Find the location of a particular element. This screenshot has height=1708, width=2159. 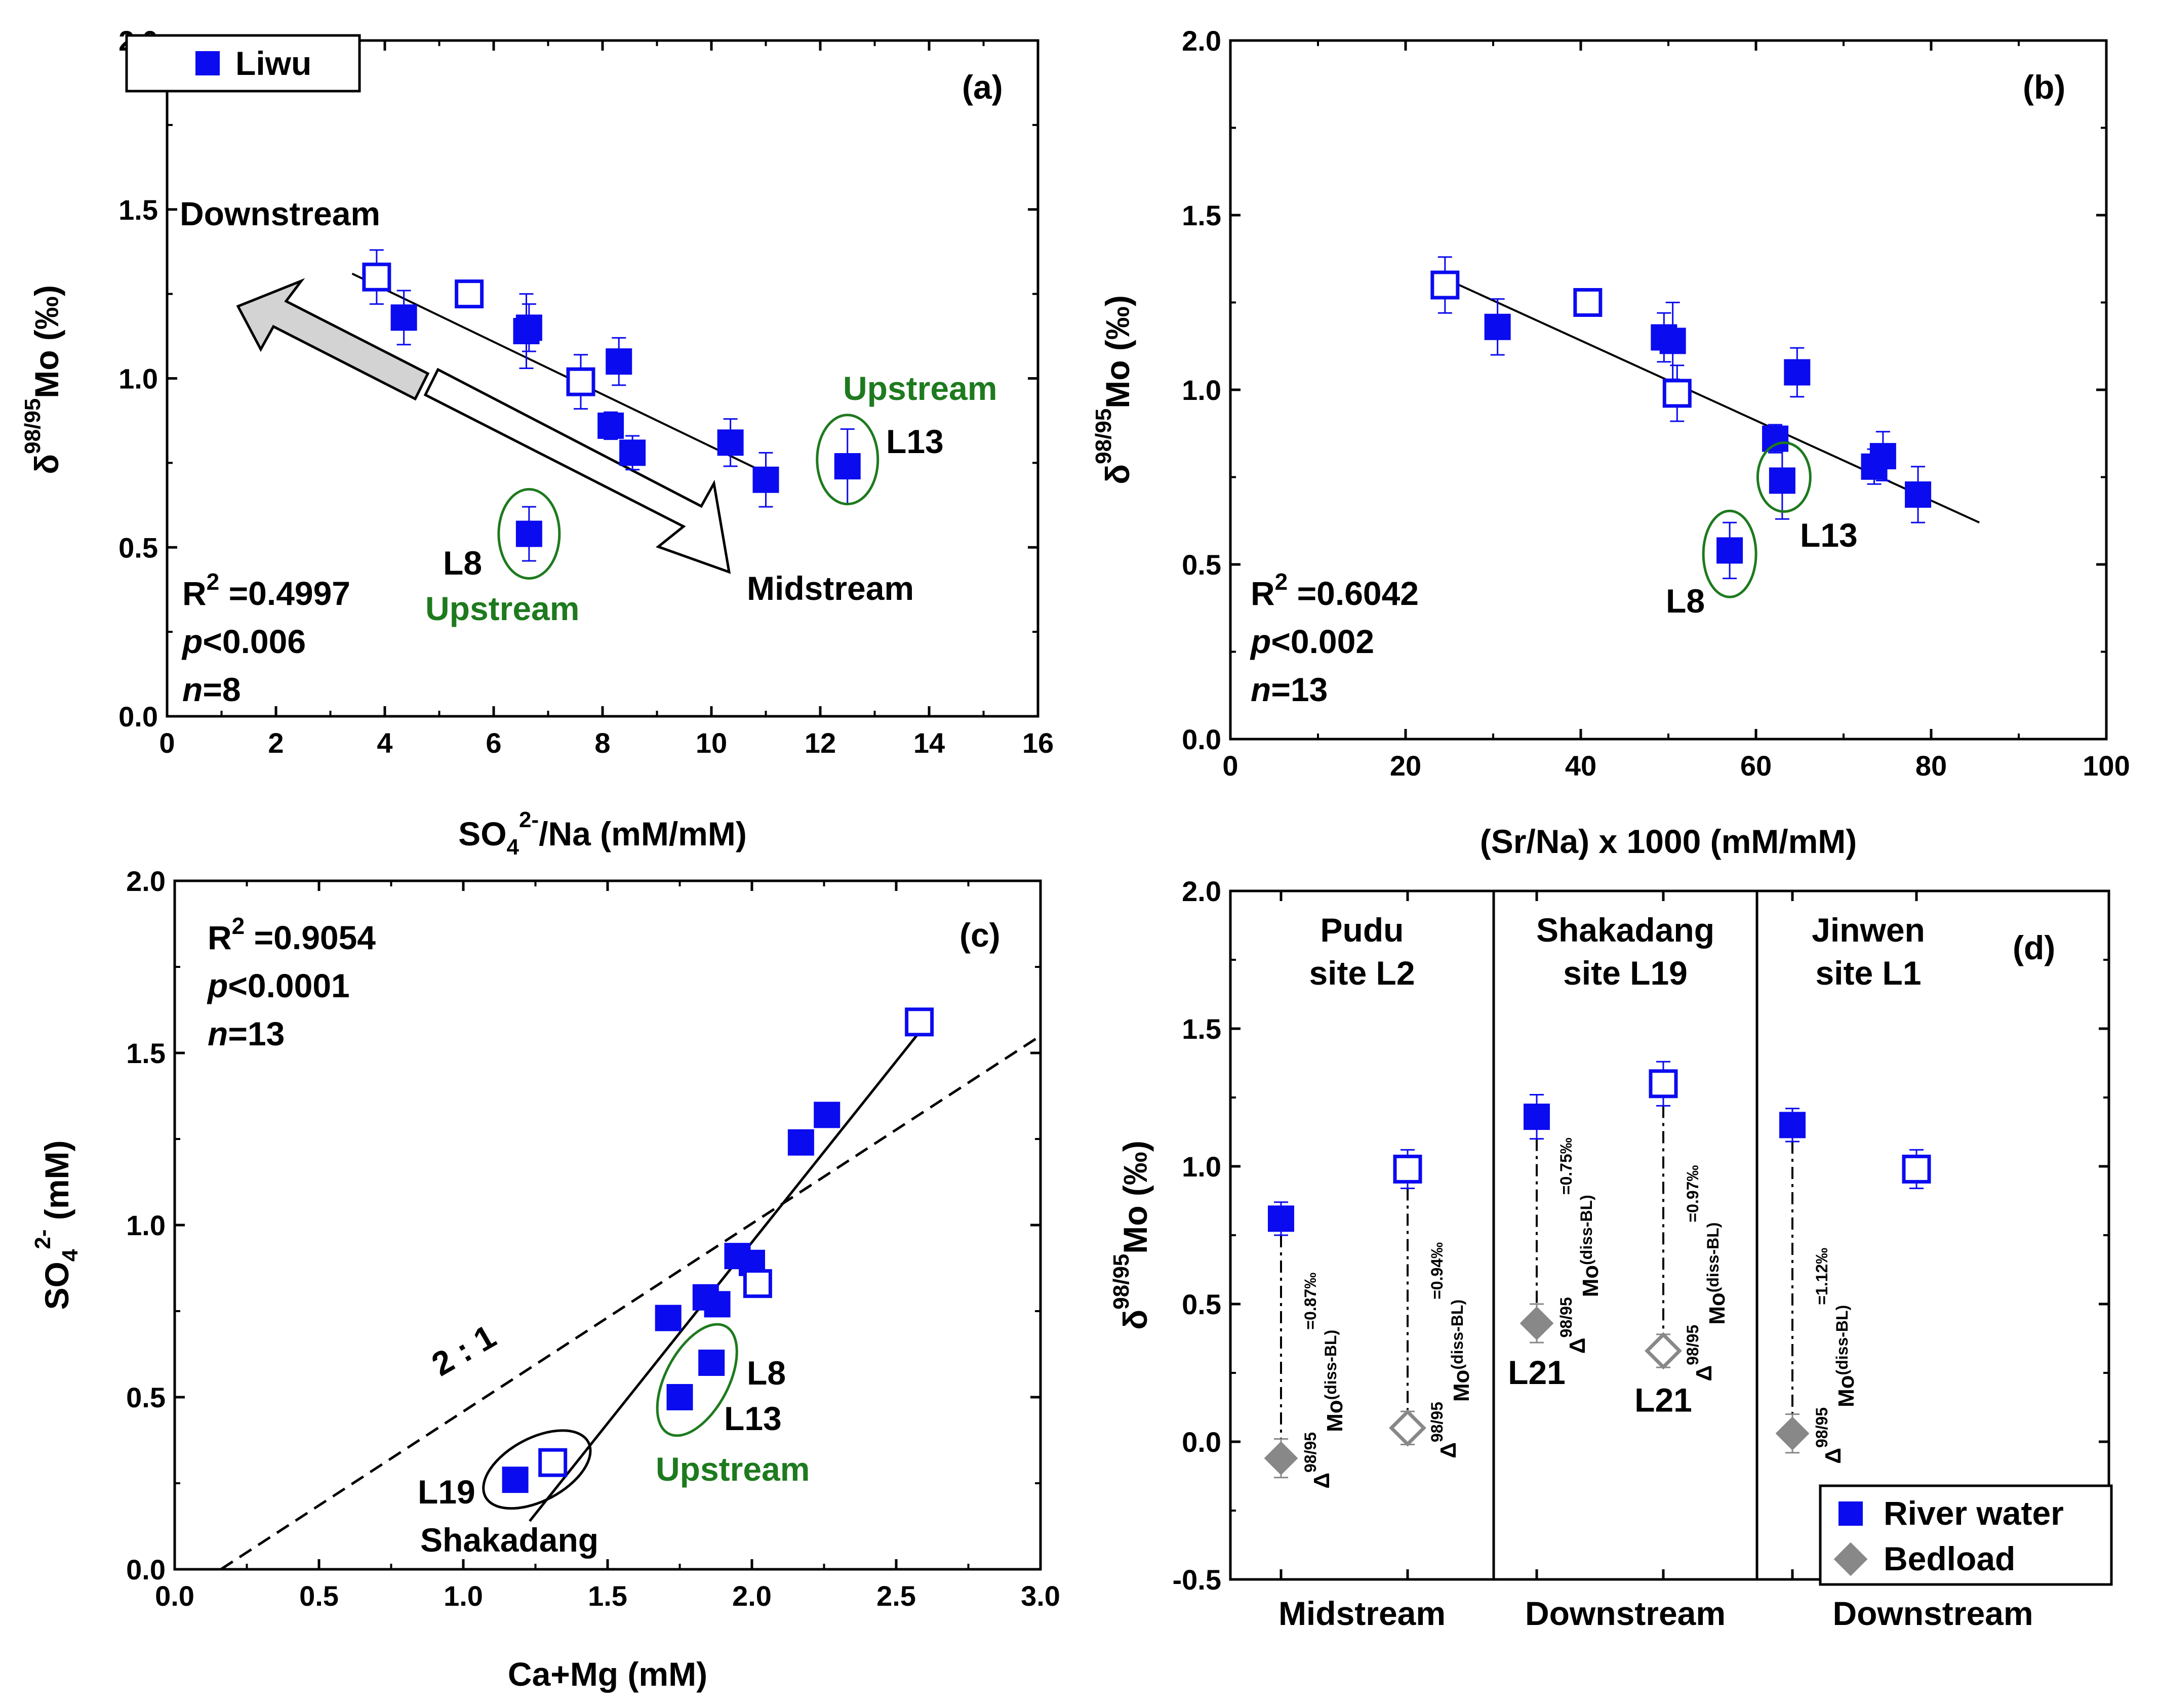

n-label: n=13 is located at coordinates (247, 1033).